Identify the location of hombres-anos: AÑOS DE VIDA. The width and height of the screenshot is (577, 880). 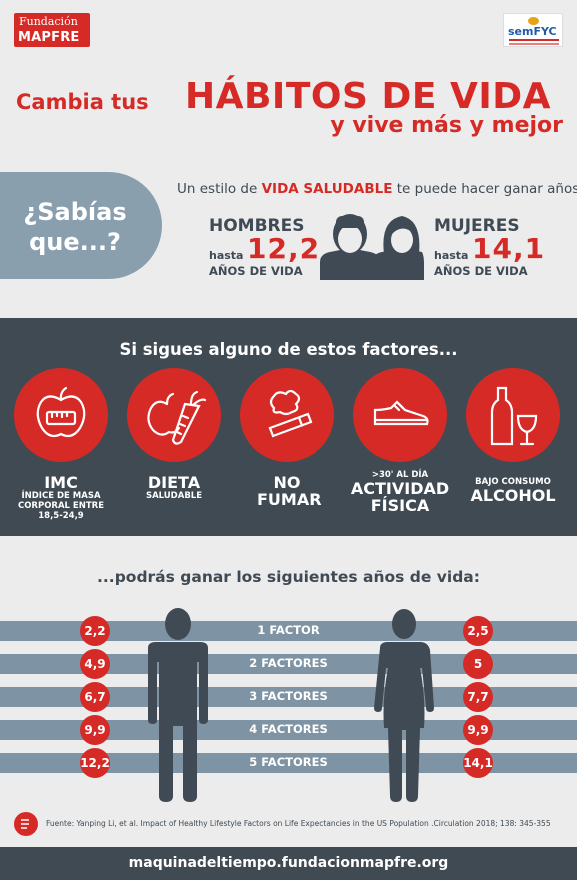
(256, 271).